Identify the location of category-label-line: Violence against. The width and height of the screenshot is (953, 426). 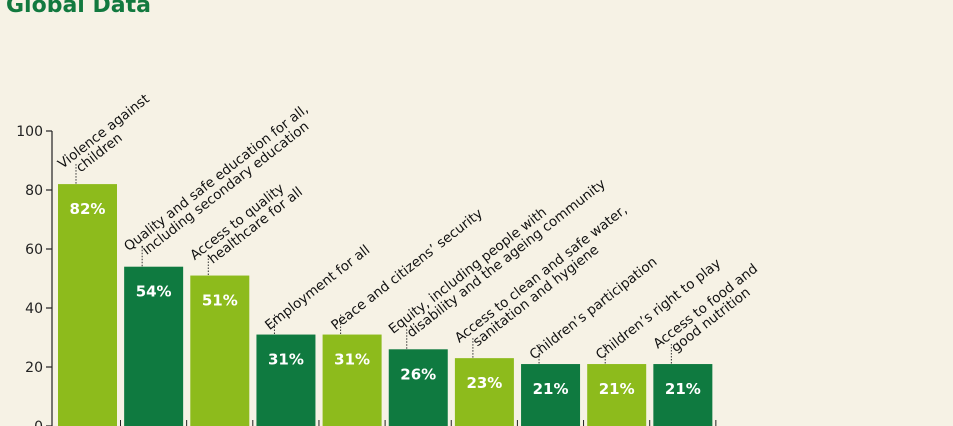
(104, 131).